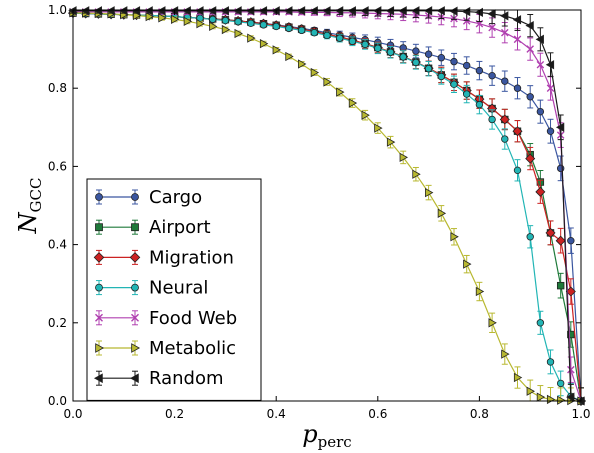  I want to click on legend-label: Random, so click(186, 378).